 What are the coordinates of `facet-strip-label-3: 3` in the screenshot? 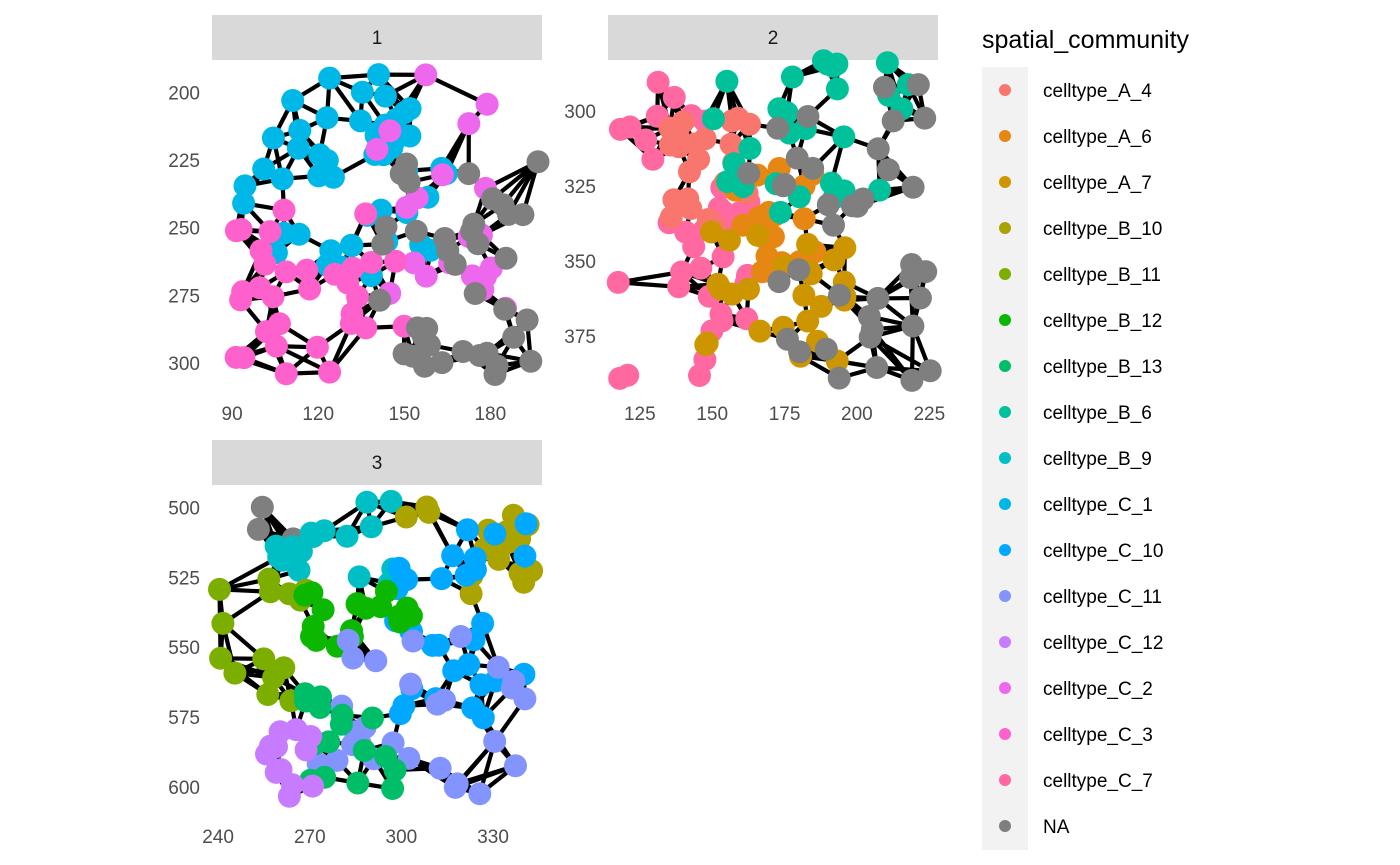 It's located at (377, 463).